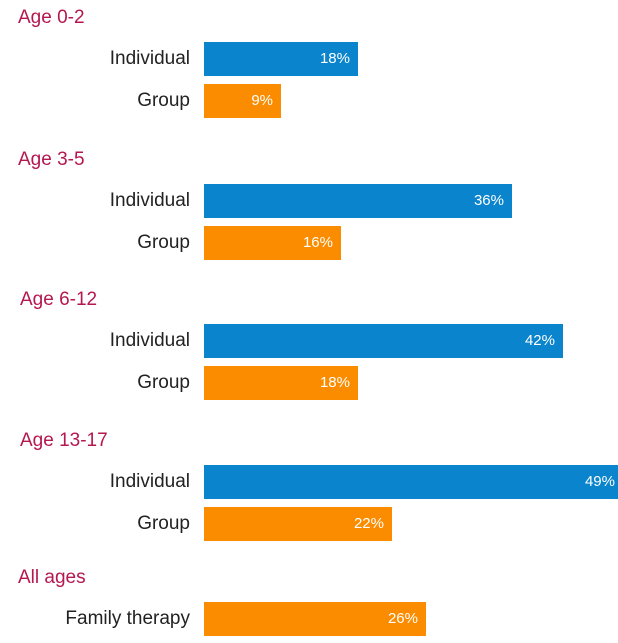 The height and width of the screenshot is (643, 618). What do you see at coordinates (599, 481) in the screenshot?
I see `bar-value-label: 49%` at bounding box center [599, 481].